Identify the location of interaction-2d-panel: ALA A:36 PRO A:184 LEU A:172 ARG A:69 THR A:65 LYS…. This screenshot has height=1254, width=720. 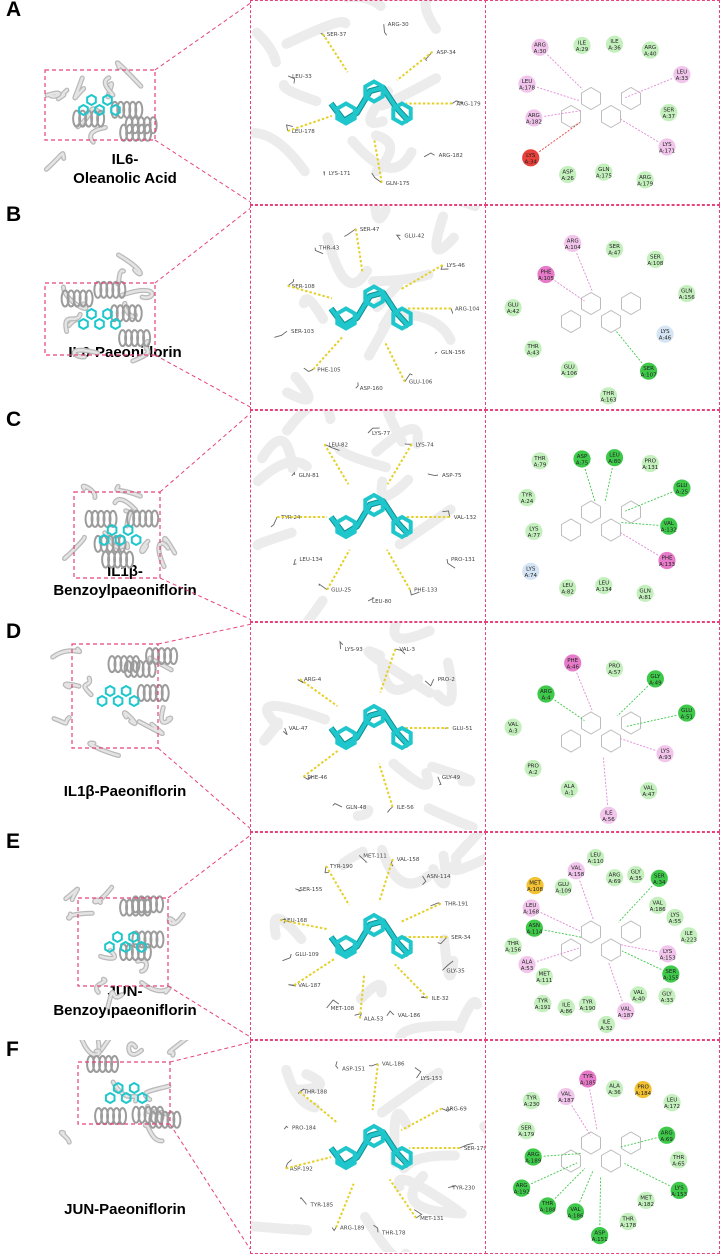
(602, 1147).